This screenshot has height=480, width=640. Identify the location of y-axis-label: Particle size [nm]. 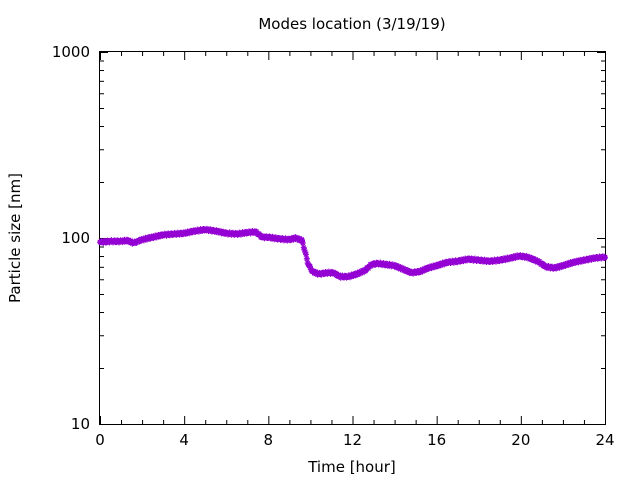
(15, 238).